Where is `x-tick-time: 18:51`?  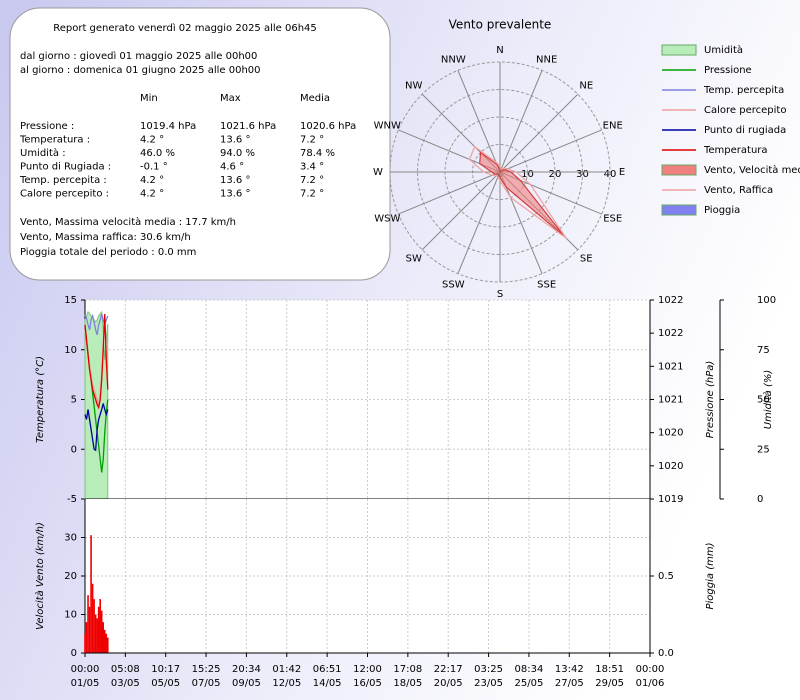
x-tick-time: 18:51 is located at coordinates (609, 669).